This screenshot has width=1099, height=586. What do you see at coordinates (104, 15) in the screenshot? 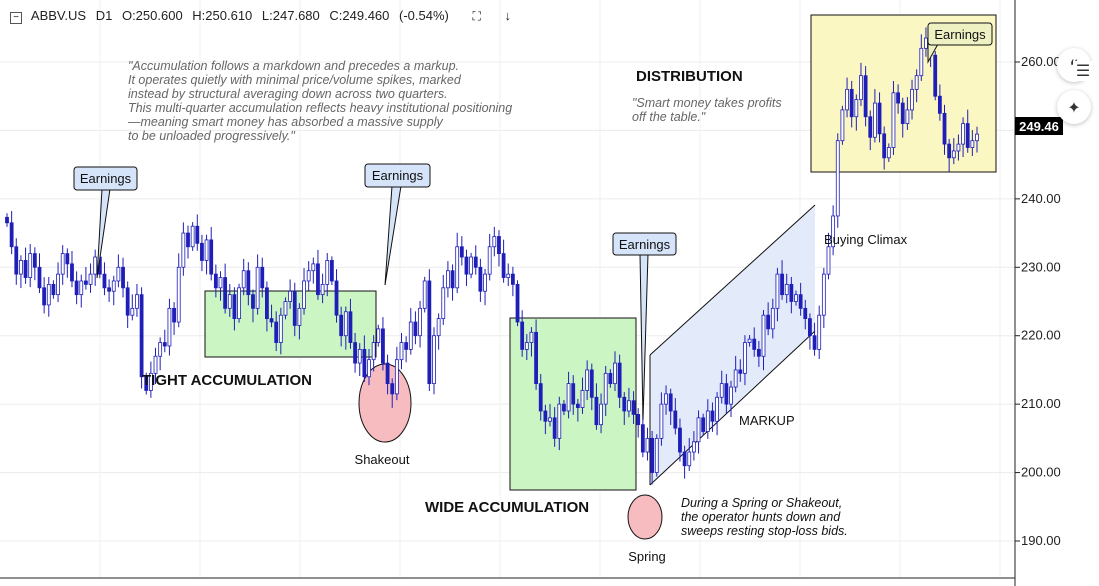
I see `timeframe-label: D1` at bounding box center [104, 15].